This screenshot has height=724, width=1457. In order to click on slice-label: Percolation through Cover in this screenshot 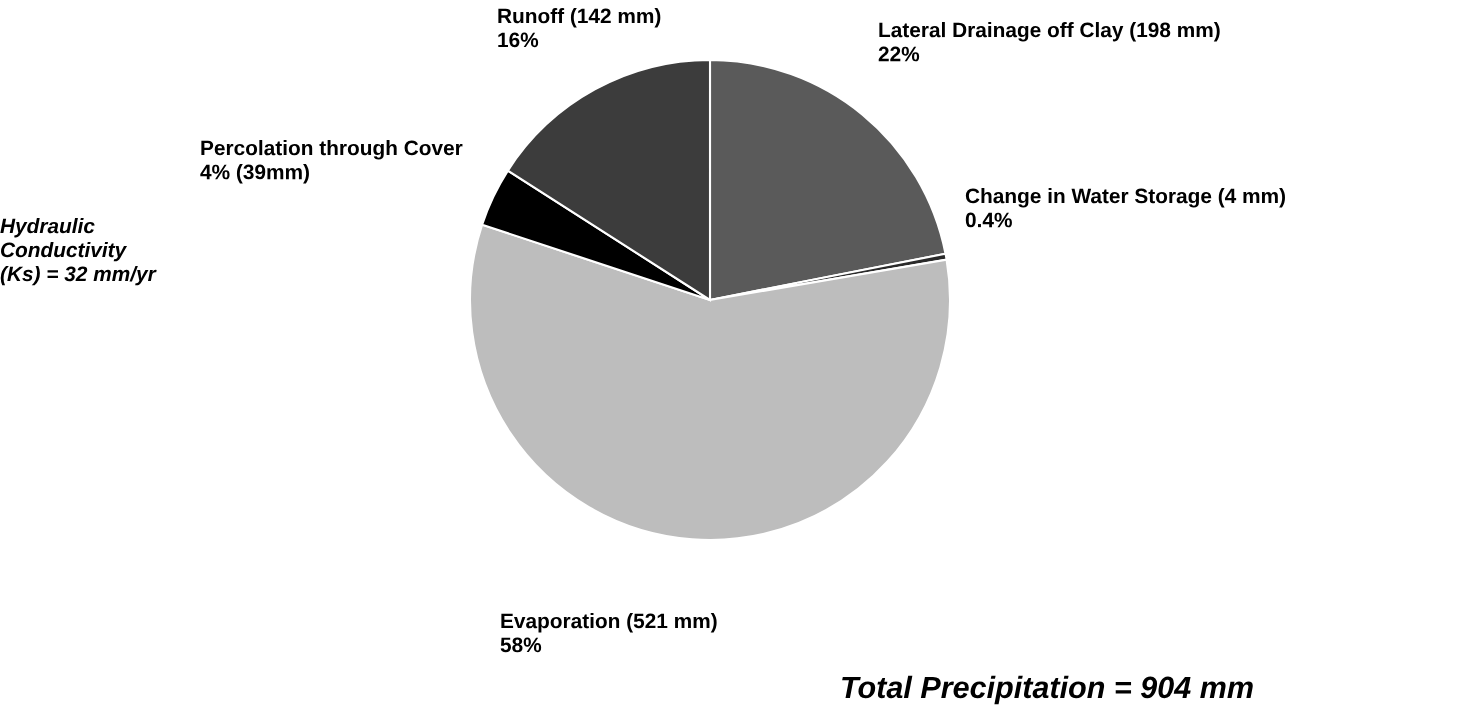, I will do `click(332, 150)`.